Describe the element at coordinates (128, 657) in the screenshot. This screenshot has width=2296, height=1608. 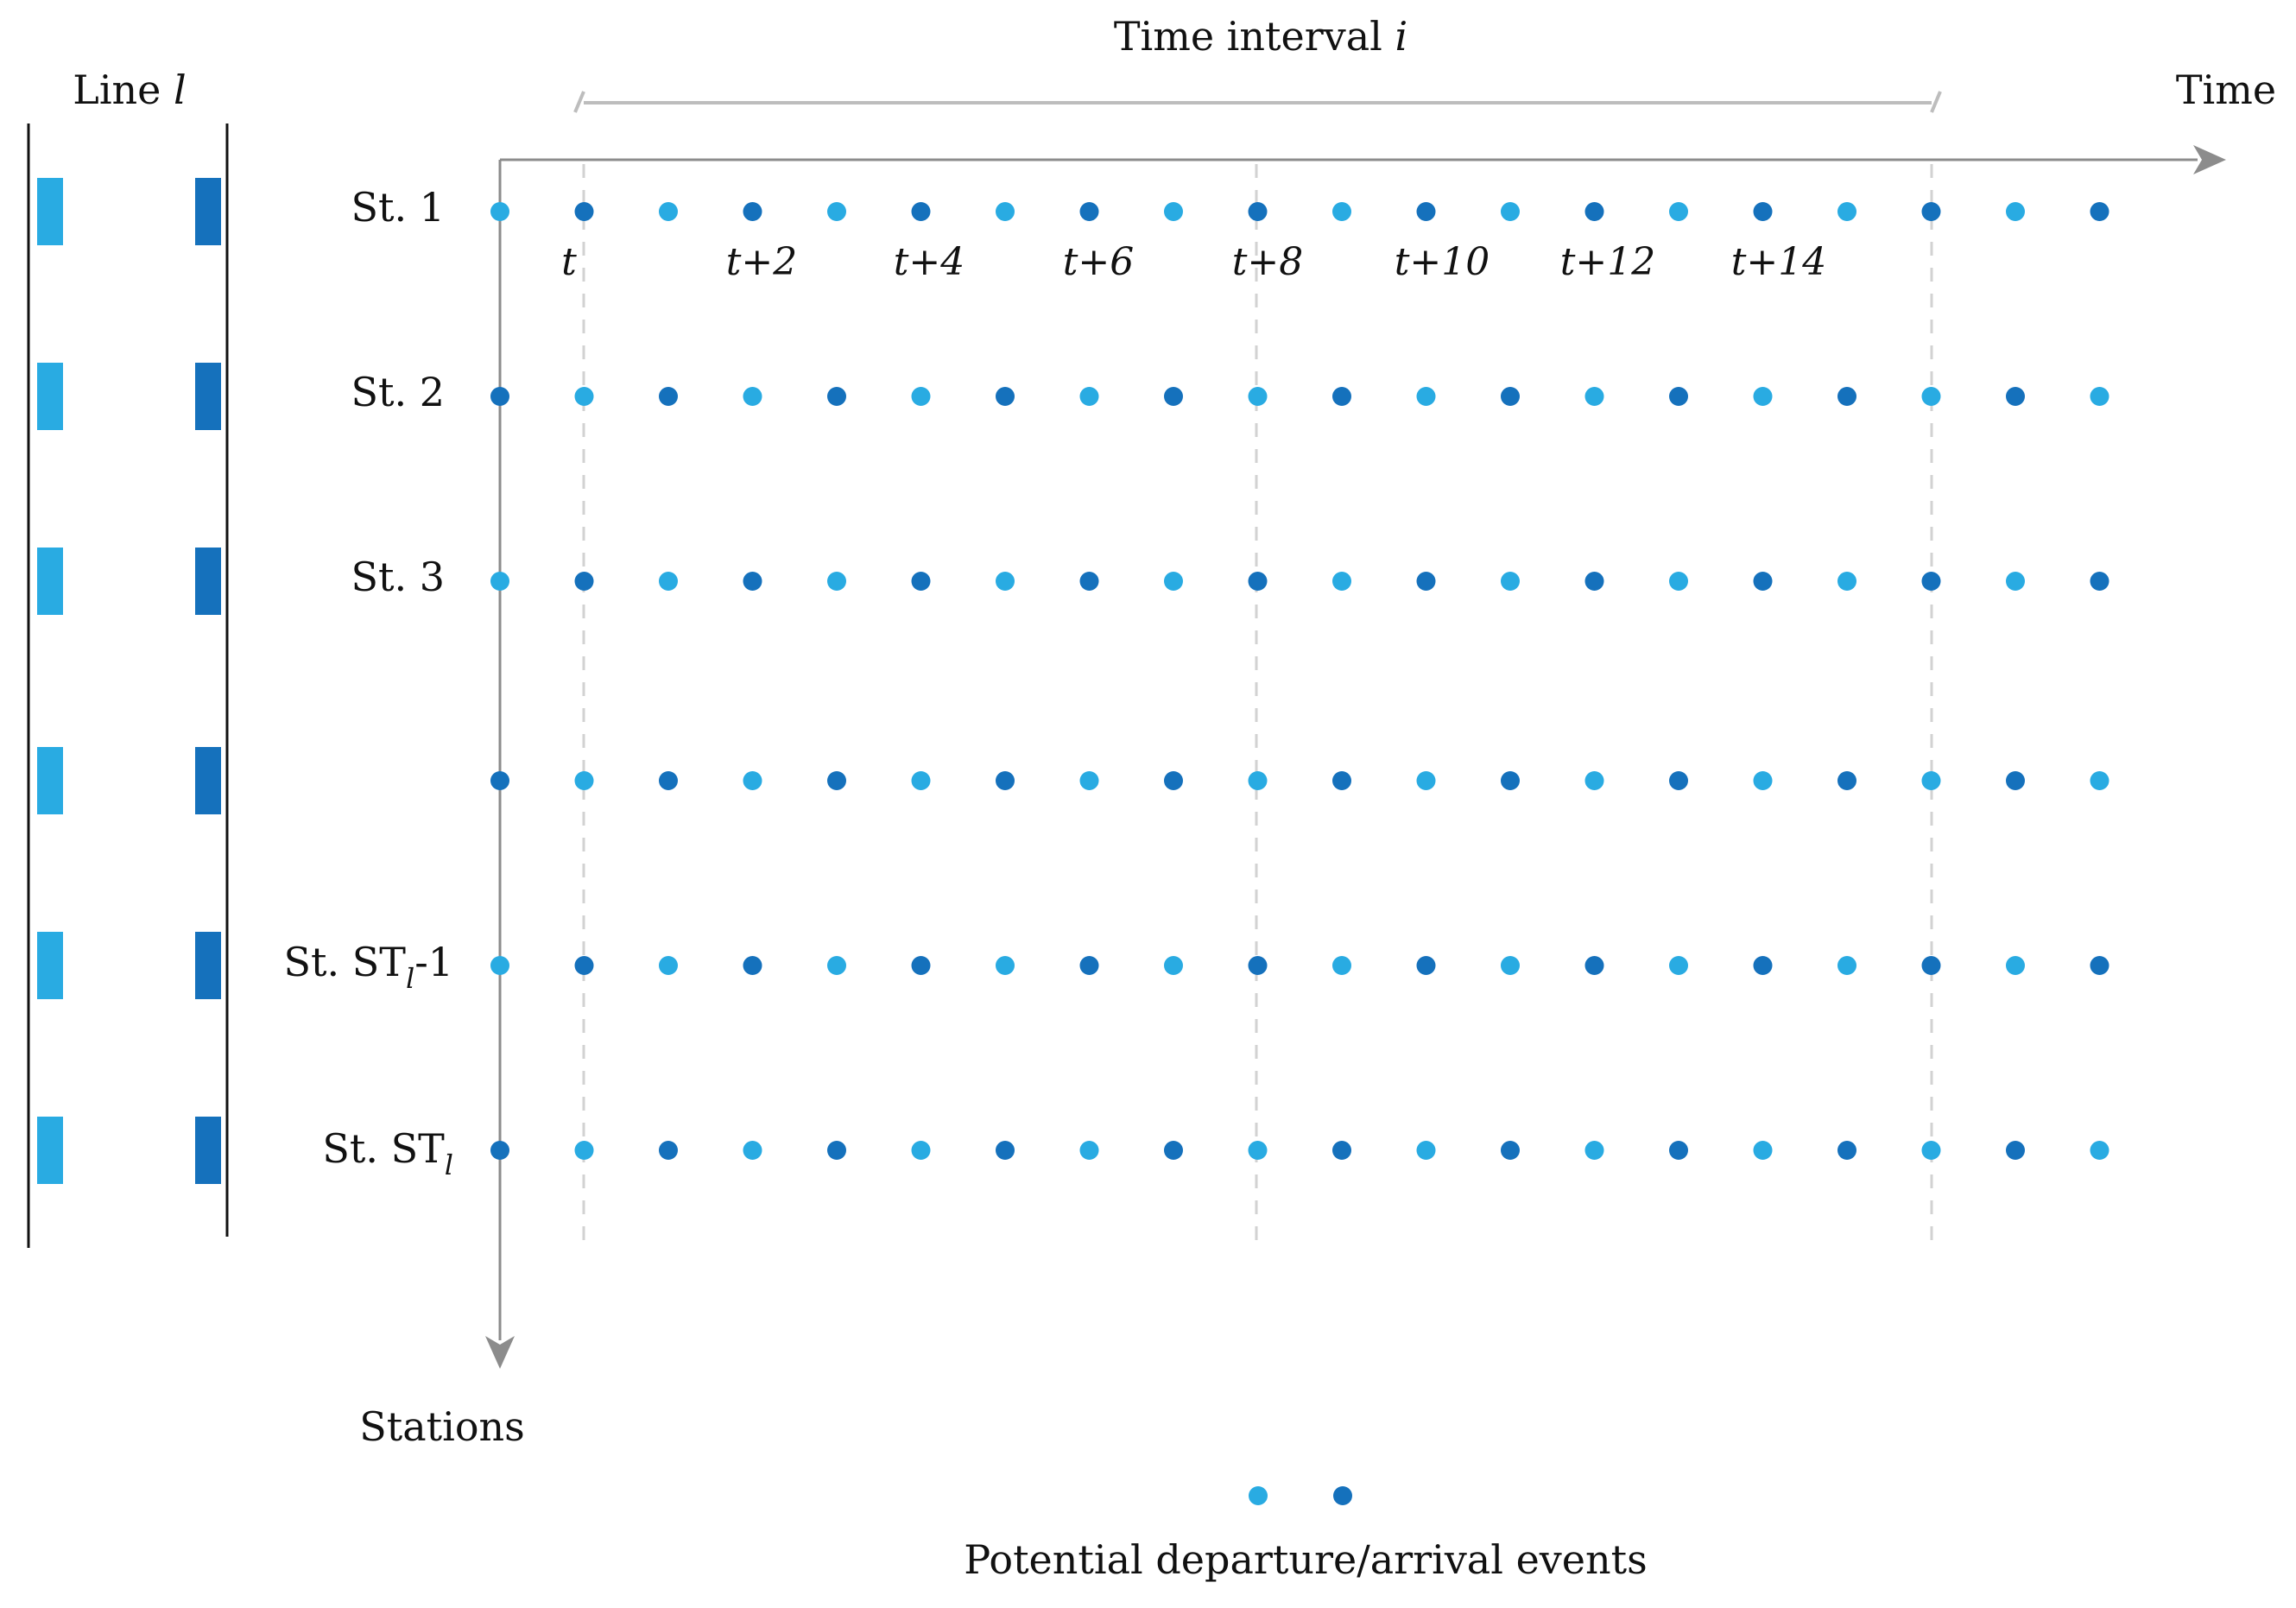
I see `line-panel: Line l` at that location.